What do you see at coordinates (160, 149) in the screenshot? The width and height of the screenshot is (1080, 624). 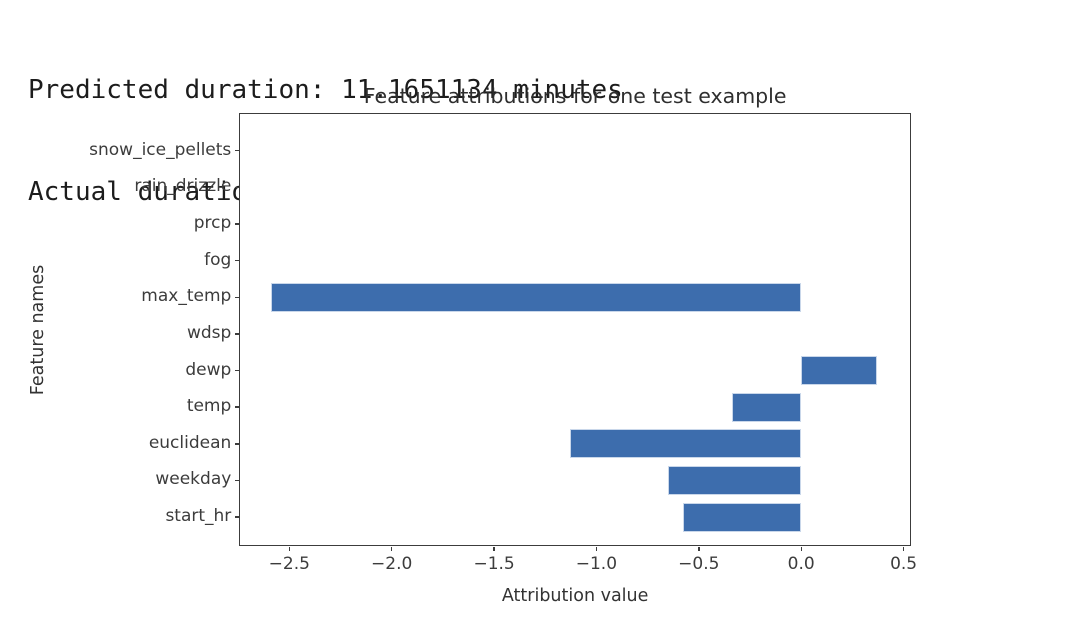 I see `y-tick-label: snow_ice_pellets` at bounding box center [160, 149].